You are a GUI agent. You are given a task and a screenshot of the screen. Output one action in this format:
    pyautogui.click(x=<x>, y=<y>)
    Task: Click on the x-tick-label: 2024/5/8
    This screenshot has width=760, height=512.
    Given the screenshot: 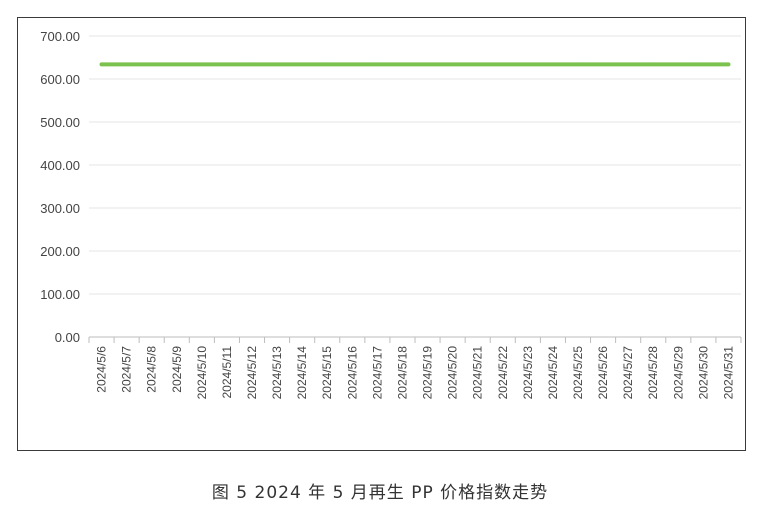 What is the action you would take?
    pyautogui.click(x=152, y=369)
    